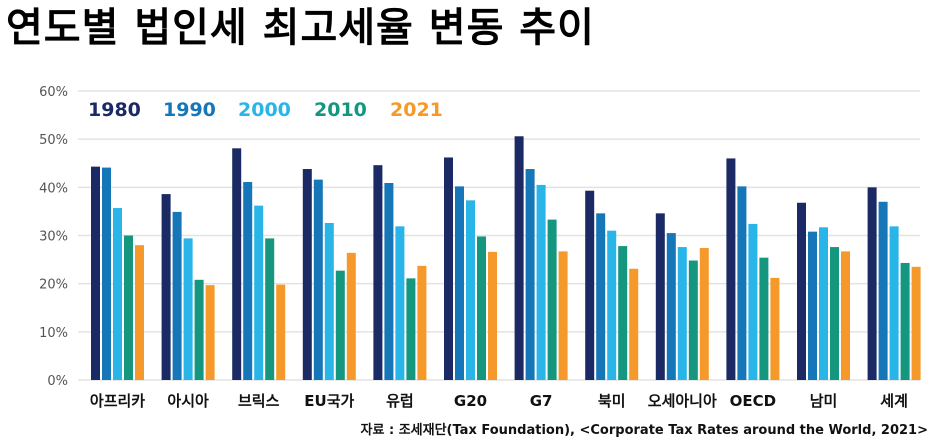  I want to click on y-tick-label: 50%, so click(53, 140).